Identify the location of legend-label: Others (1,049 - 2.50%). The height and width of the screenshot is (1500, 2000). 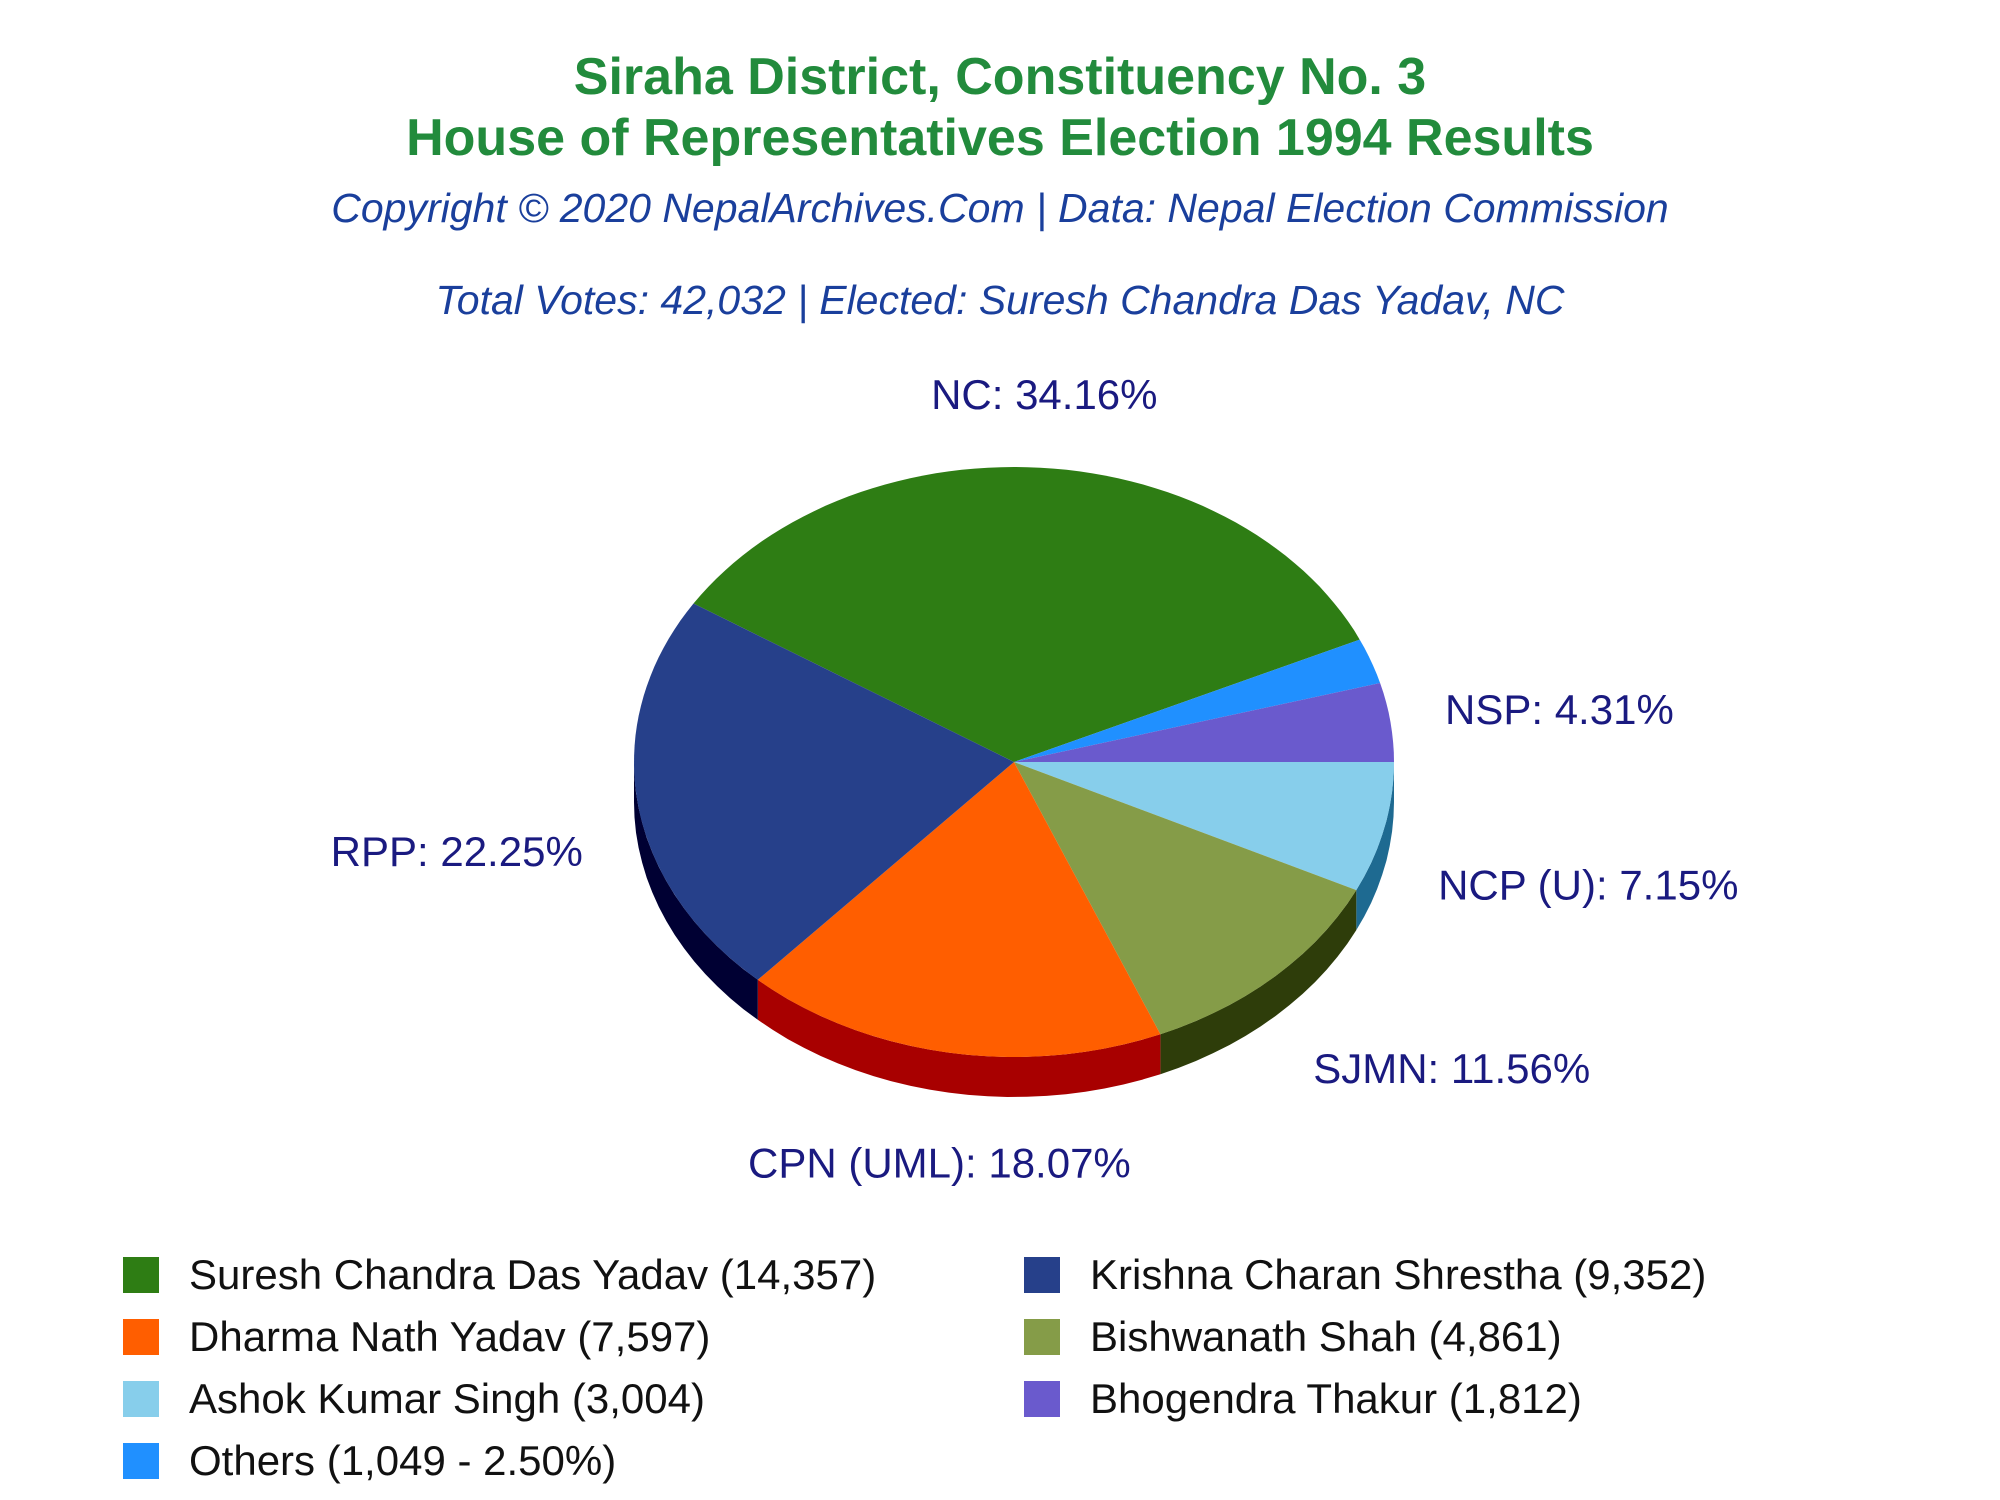
(403, 1460).